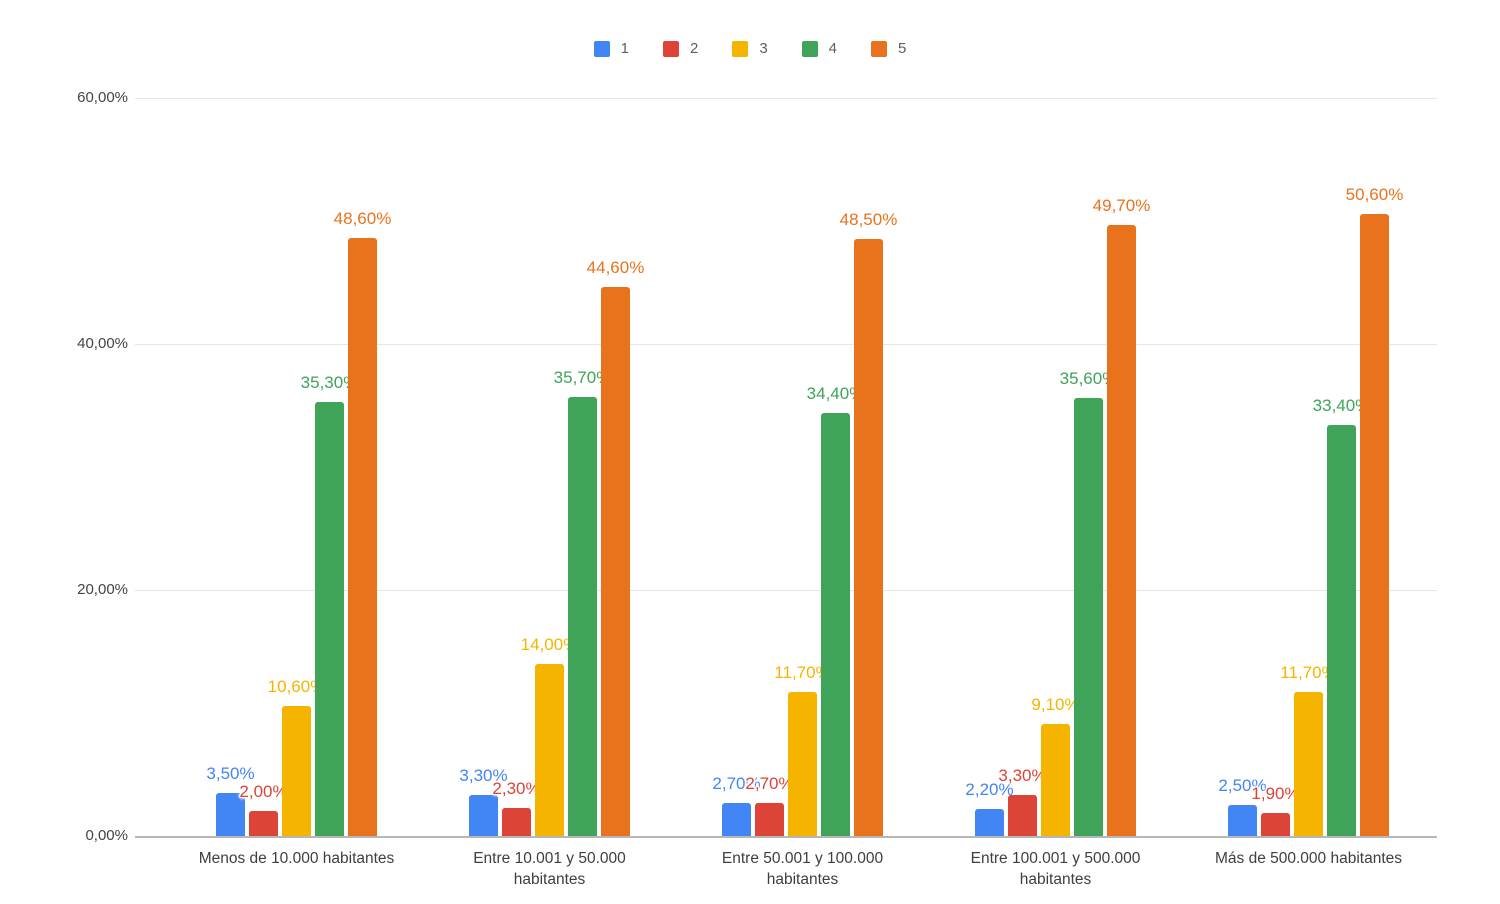  I want to click on chart-legend: 1 2 3 4 5, so click(750, 48).